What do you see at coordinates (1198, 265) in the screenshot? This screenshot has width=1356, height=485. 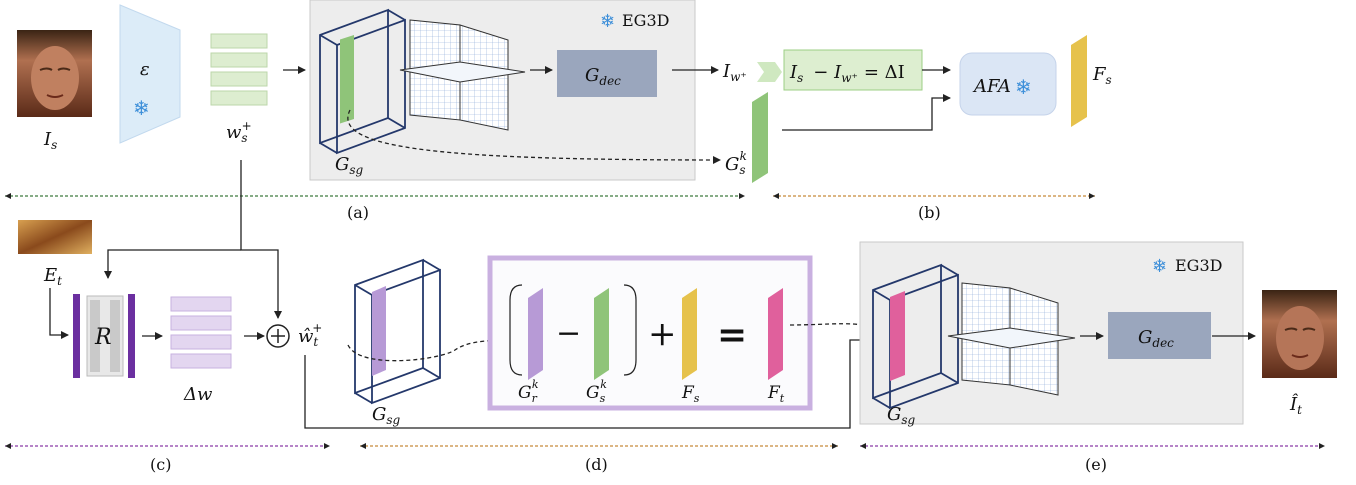 I see `eg3d-bottom-label: EG3D` at bounding box center [1198, 265].